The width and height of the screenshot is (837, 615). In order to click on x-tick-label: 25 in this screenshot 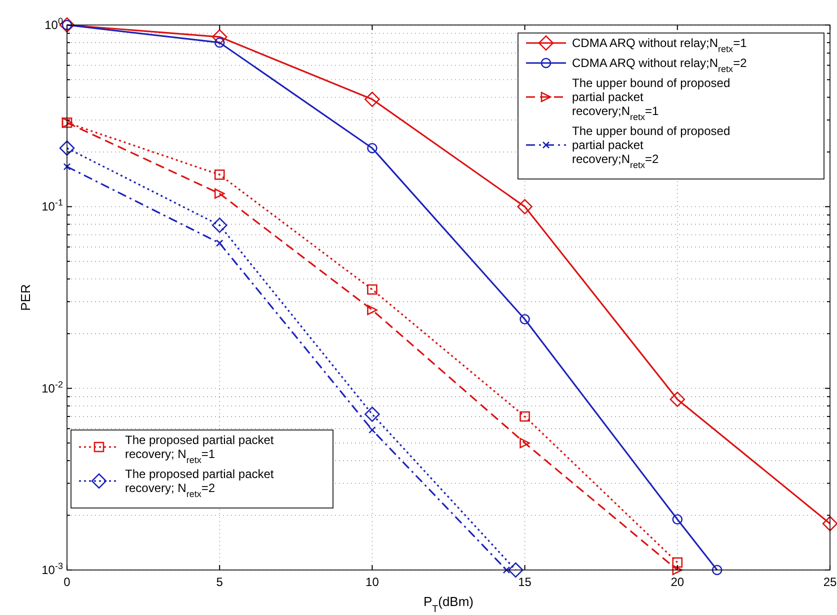, I will do `click(830, 582)`.